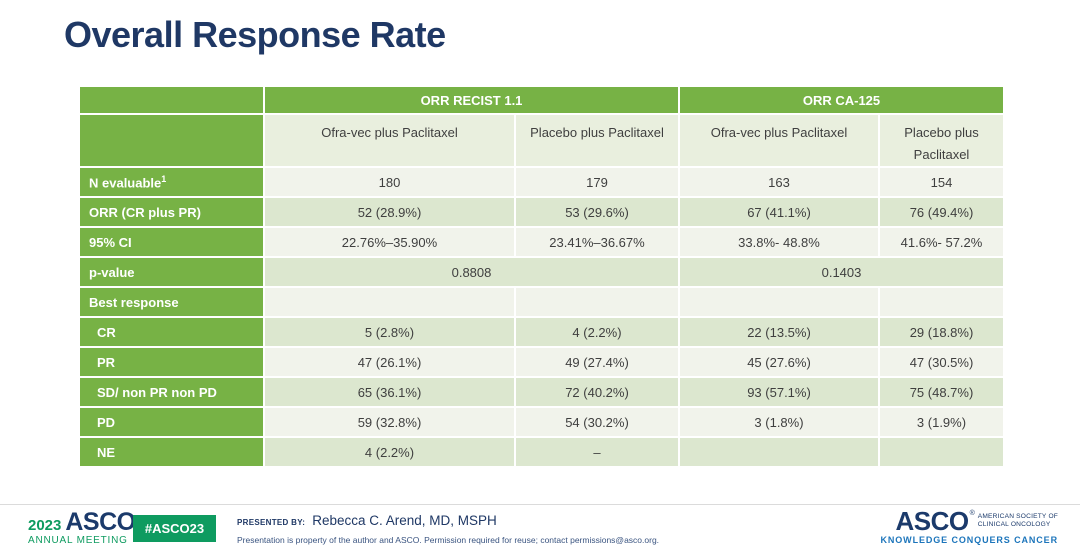 The width and height of the screenshot is (1080, 554). Describe the element at coordinates (389, 362) in the screenshot. I see `table-cell: 47 (26.1%)` at that location.